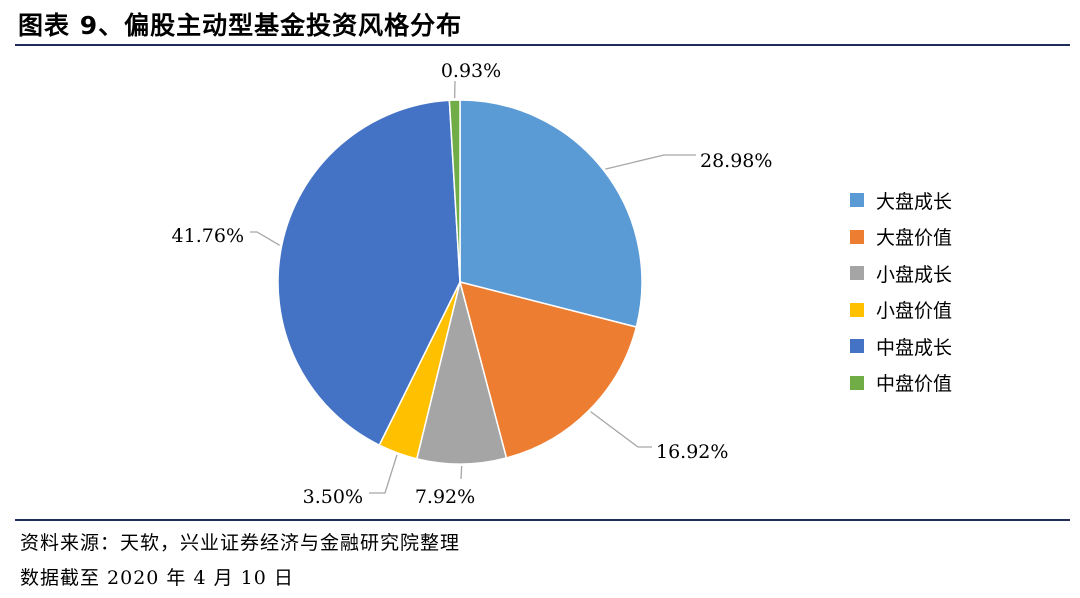 This screenshot has height=598, width=1080. Describe the element at coordinates (471, 71) in the screenshot. I see `data-label-6: 0.93%` at that location.